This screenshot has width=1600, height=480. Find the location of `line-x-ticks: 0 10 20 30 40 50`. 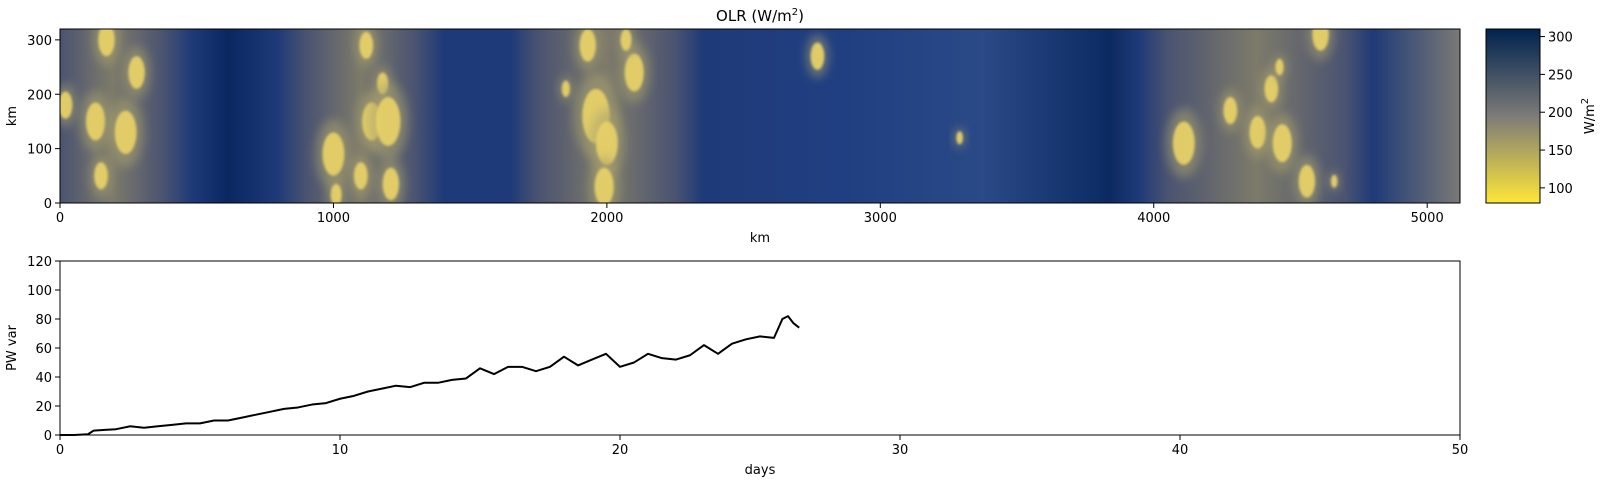

line-x-ticks: 0 10 20 30 40 50 is located at coordinates (762, 446).